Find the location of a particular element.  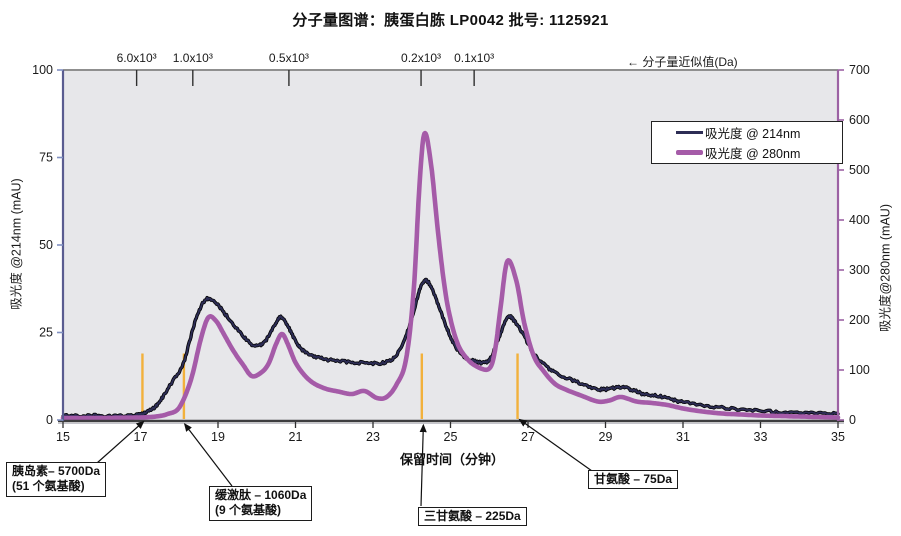

y-left-axis-tick-label: 0 is located at coordinates (49, 420).